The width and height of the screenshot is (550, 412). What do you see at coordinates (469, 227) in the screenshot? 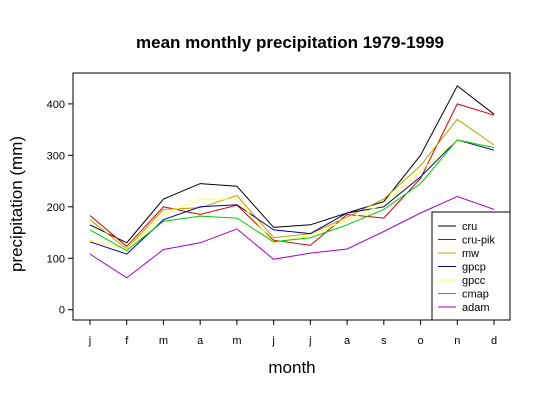
I see `legend-label-cru: cru` at bounding box center [469, 227].